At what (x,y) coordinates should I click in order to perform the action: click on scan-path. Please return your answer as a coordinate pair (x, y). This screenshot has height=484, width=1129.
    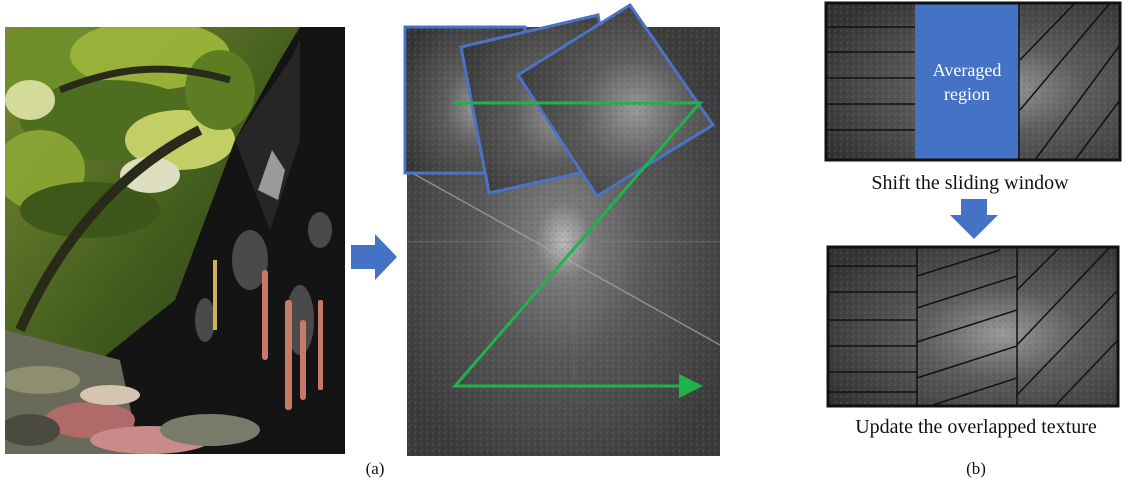
    Looking at the image, I should click on (577, 249).